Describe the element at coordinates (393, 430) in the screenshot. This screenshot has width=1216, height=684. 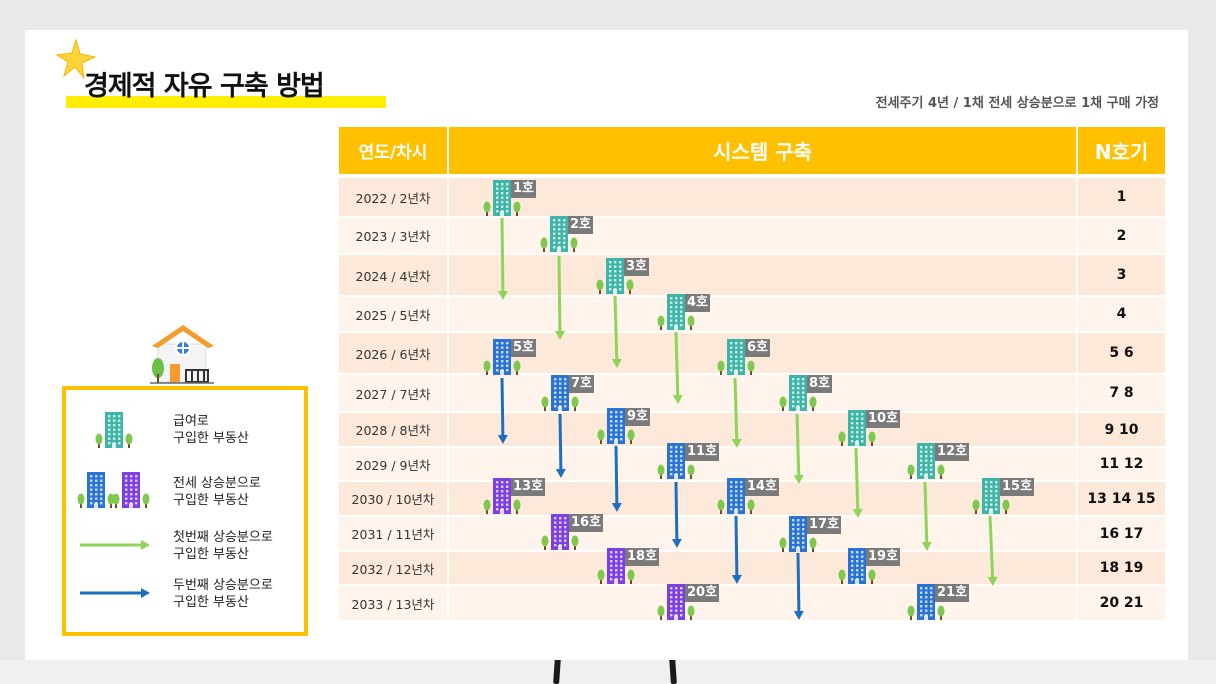
I see `row-year: 2028 / 8년차` at that location.